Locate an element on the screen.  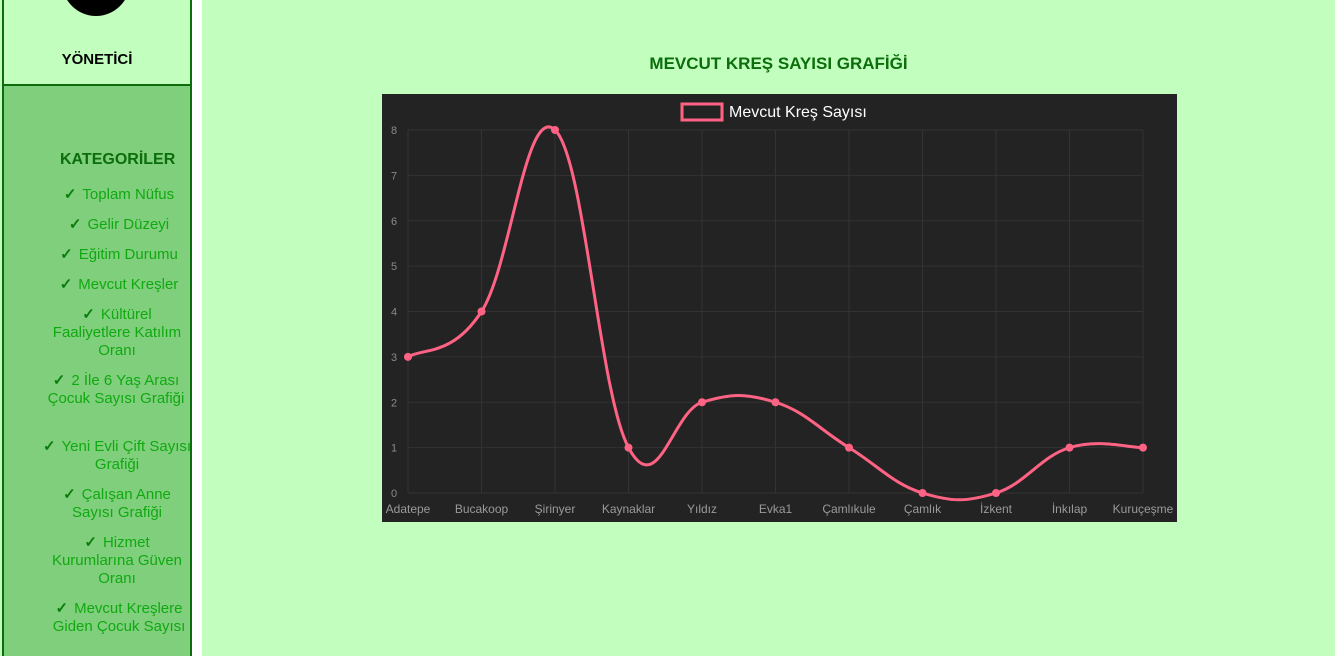
sidebar-divider is located at coordinates (197, 328).